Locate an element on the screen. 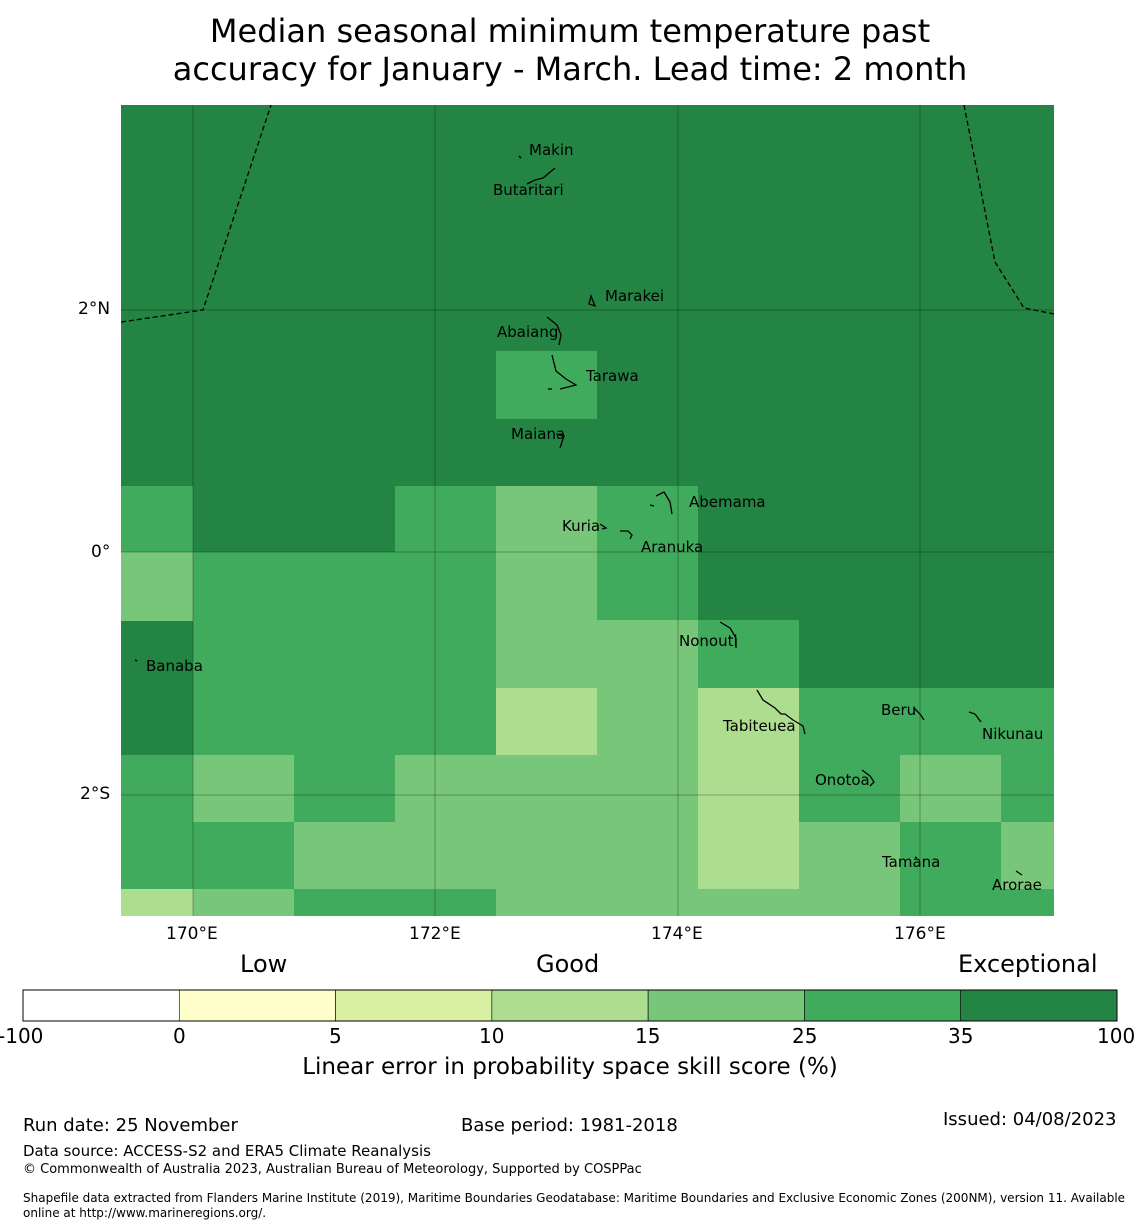  place-label-arorae: Arorae is located at coordinates (1017, 885).